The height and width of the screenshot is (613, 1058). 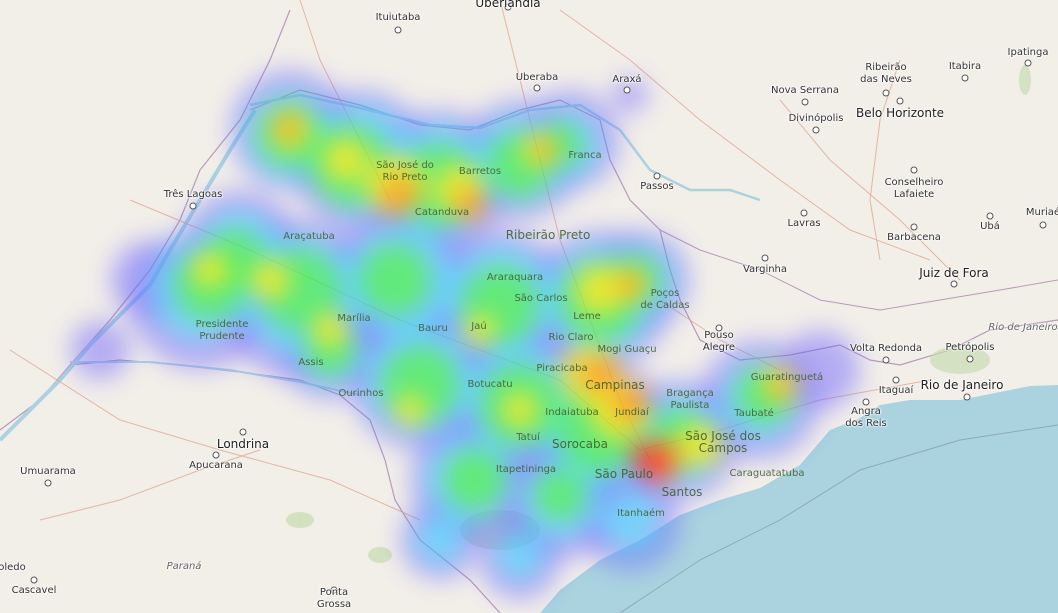 What do you see at coordinates (528, 437) in the screenshot?
I see `place-label-tatui: Tatuí` at bounding box center [528, 437].